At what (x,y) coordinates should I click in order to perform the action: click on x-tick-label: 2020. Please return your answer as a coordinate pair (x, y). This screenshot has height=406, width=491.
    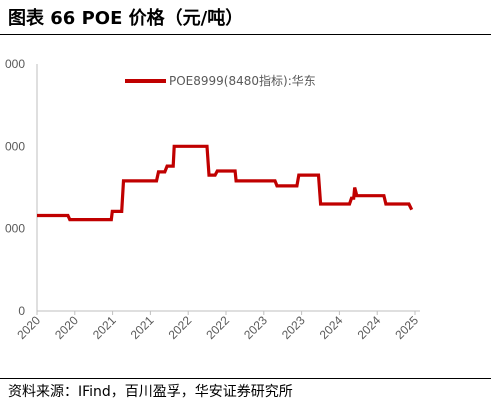
    Looking at the image, I should click on (66, 327).